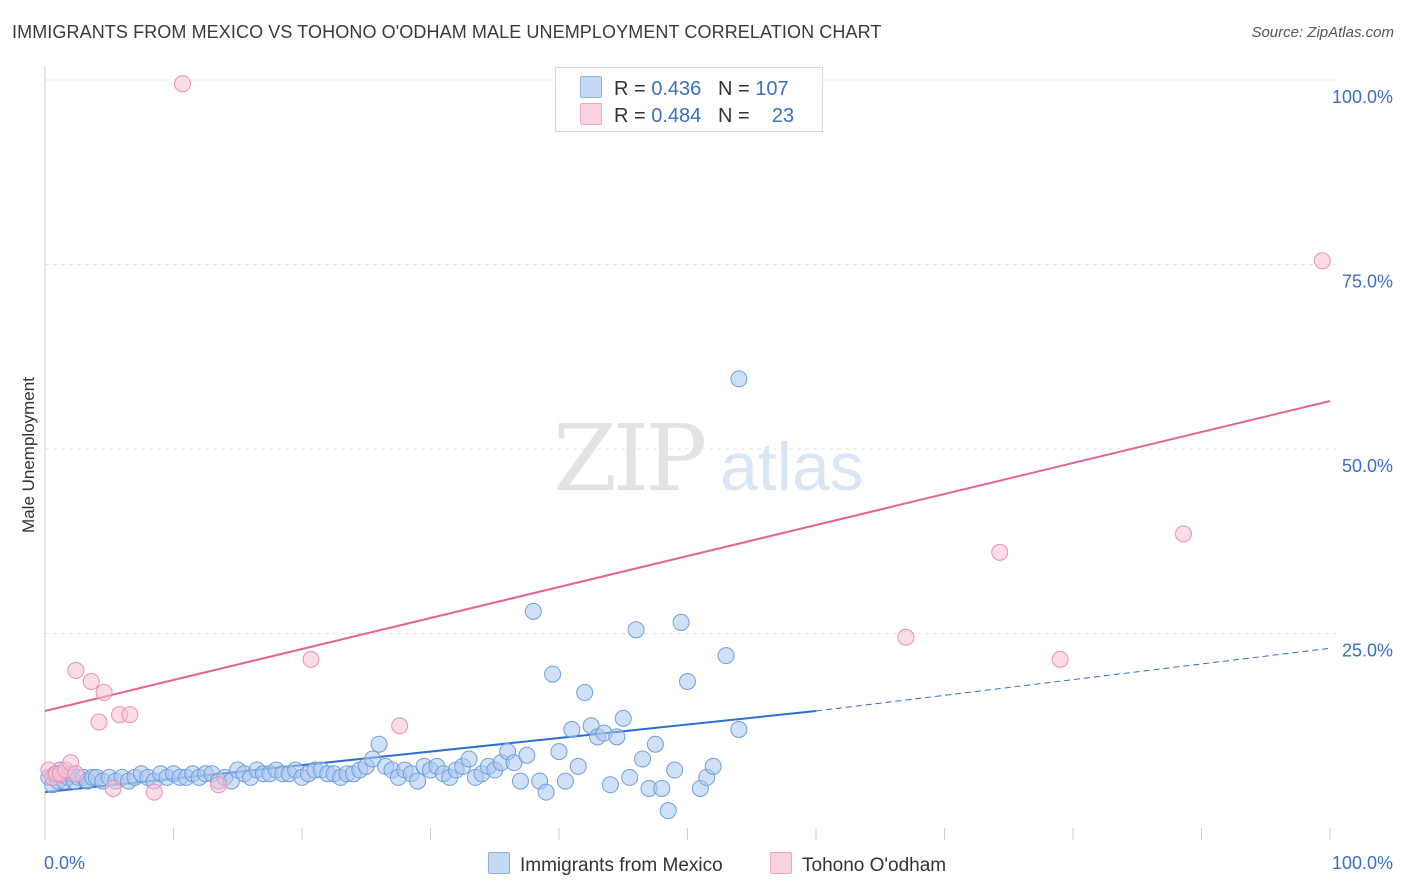 This screenshot has height=892, width=1406. I want to click on correlation-legend: R = 0.436 N = 107 R = 0.484 N = 23, so click(689, 99).